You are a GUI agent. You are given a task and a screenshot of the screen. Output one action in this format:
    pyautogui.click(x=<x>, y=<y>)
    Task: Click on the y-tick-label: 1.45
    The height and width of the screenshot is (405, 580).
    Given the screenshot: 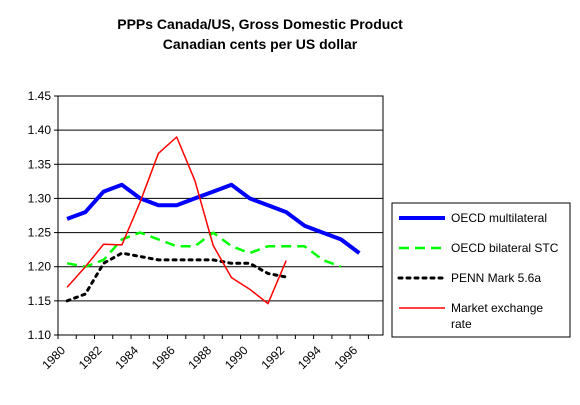 What is the action you would take?
    pyautogui.click(x=40, y=96)
    